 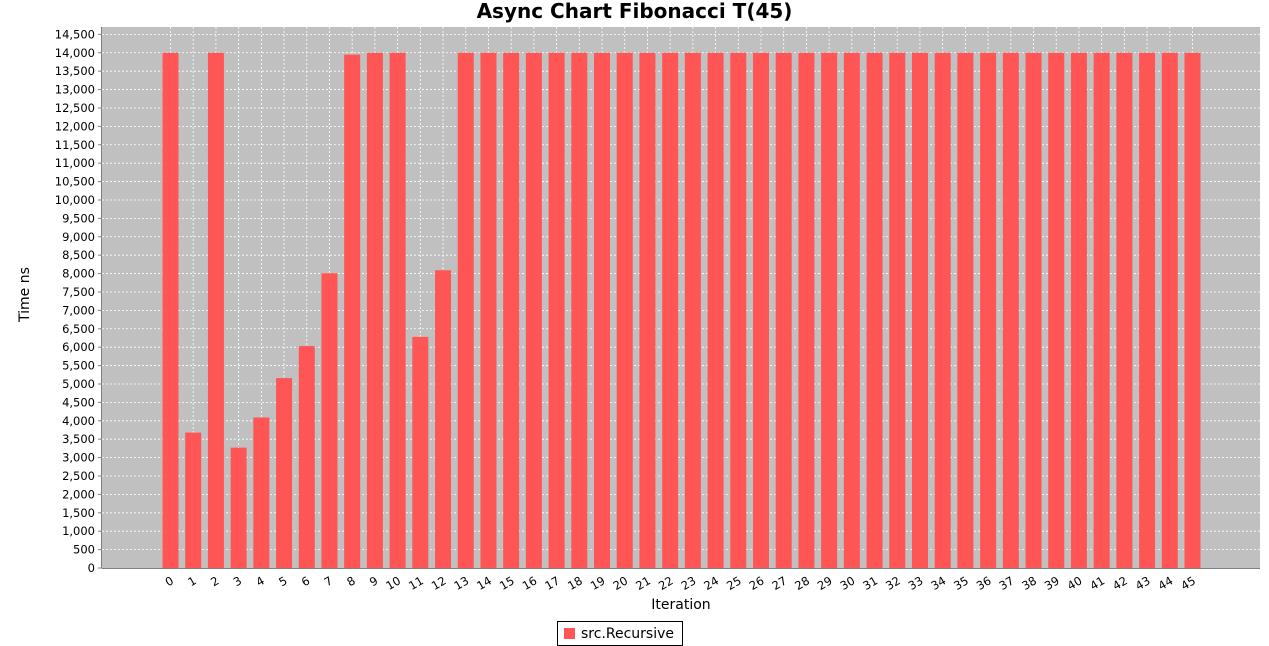 What do you see at coordinates (78, 255) in the screenshot?
I see `y-tick-label: 8,500` at bounding box center [78, 255].